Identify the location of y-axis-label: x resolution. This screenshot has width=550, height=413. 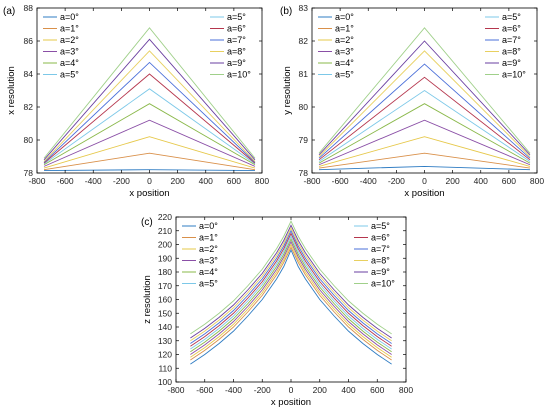
(11, 90).